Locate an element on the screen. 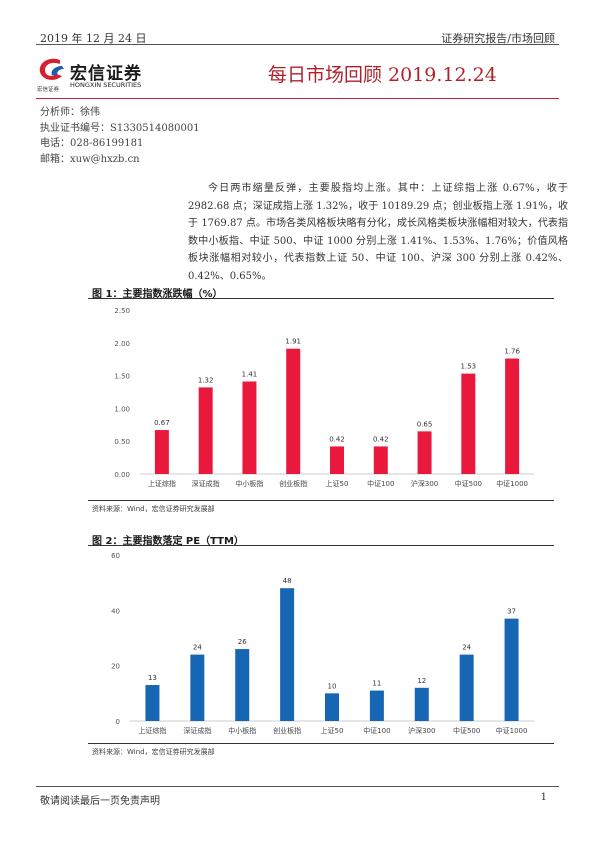  figure-1-title: 图 1：主要指数涨跌幅（%） is located at coordinates (157, 294).